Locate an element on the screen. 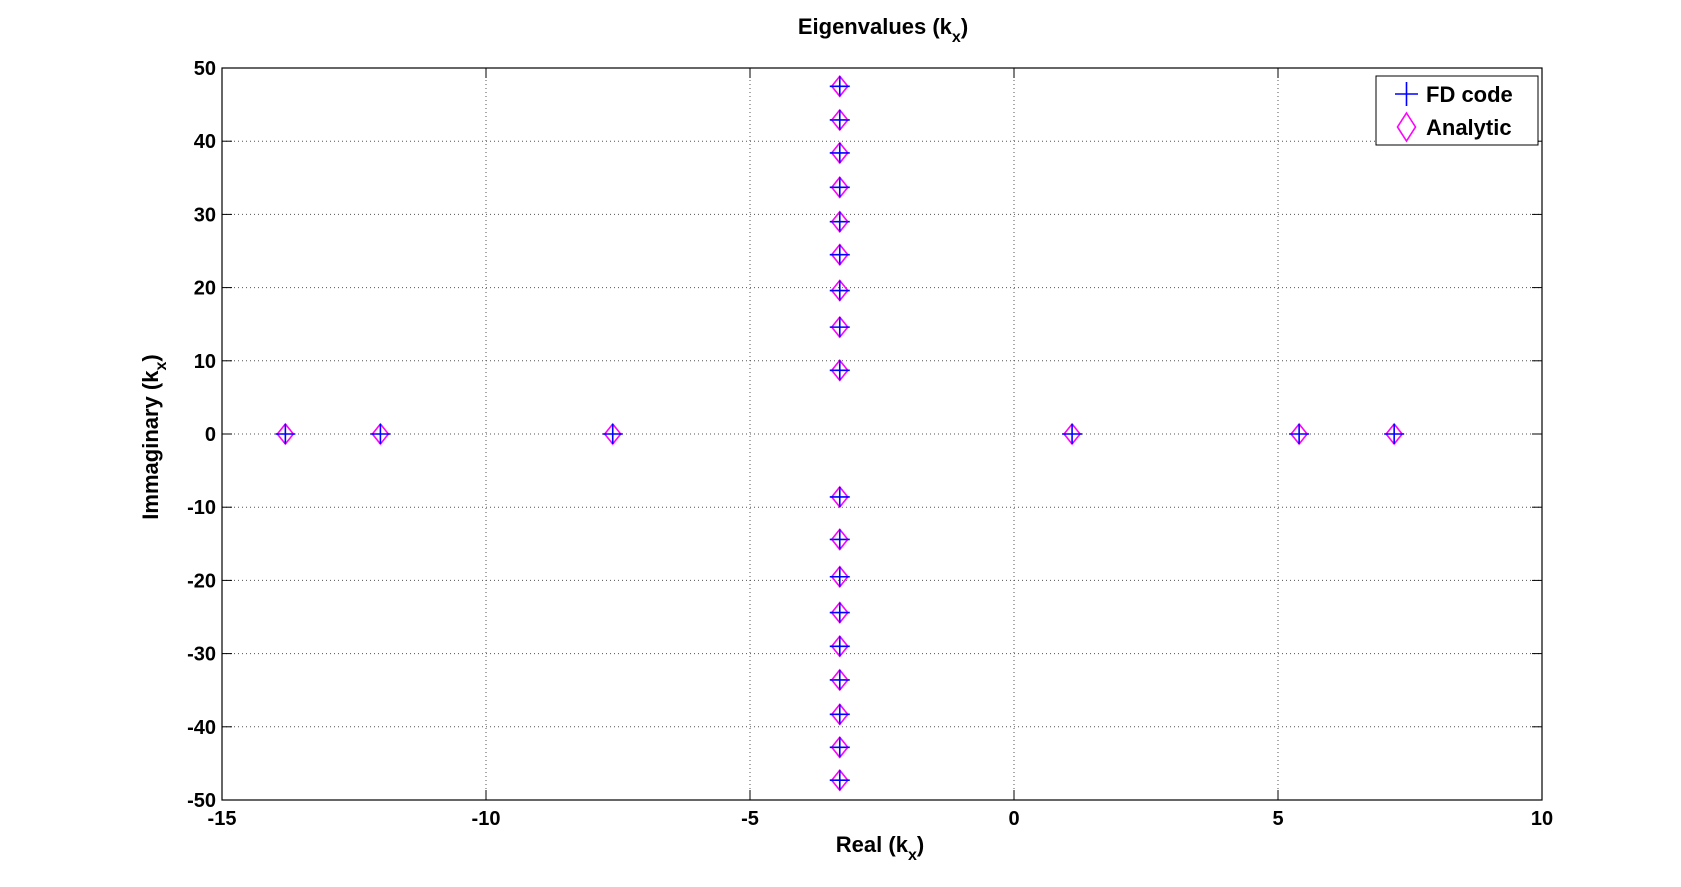 This screenshot has width=1681, height=887. y-tick-label: -50 is located at coordinates (201, 801).